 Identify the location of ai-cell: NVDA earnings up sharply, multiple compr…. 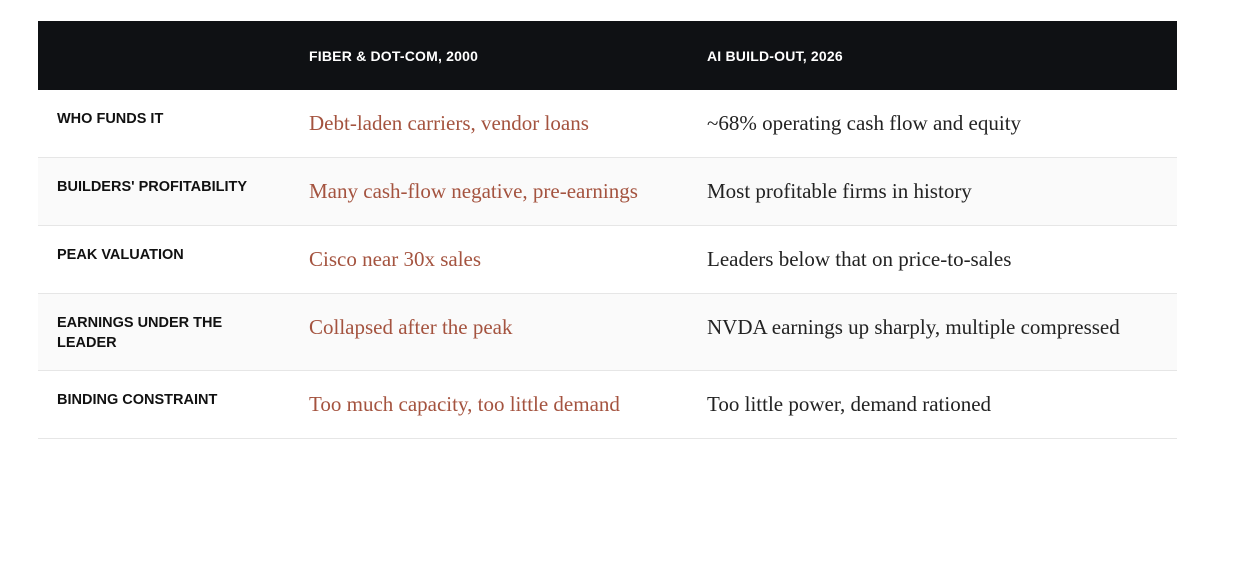
(932, 332).